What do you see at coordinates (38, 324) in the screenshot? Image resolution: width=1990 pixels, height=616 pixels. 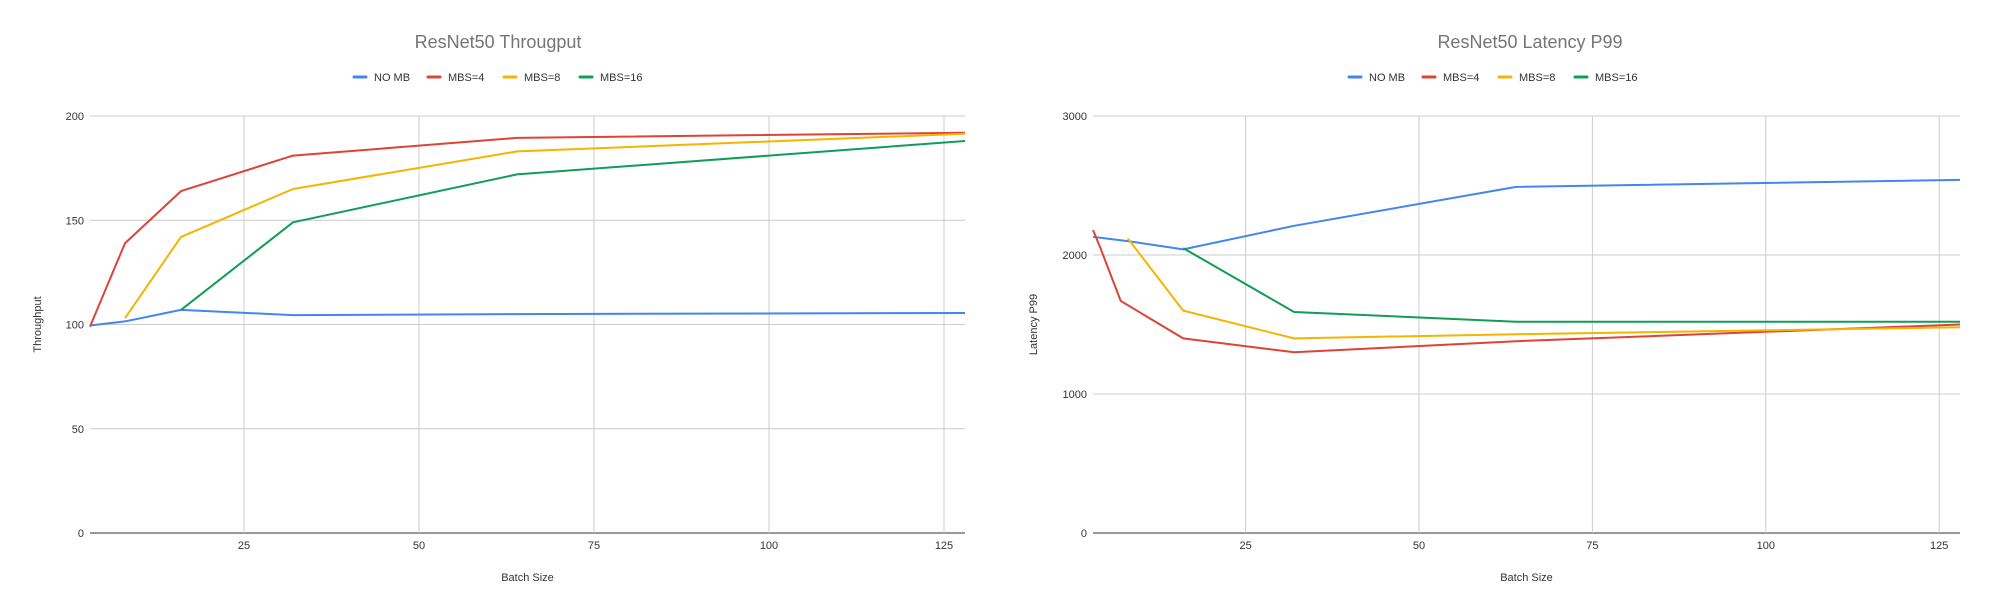 I see `y-axis-label: Throughput` at bounding box center [38, 324].